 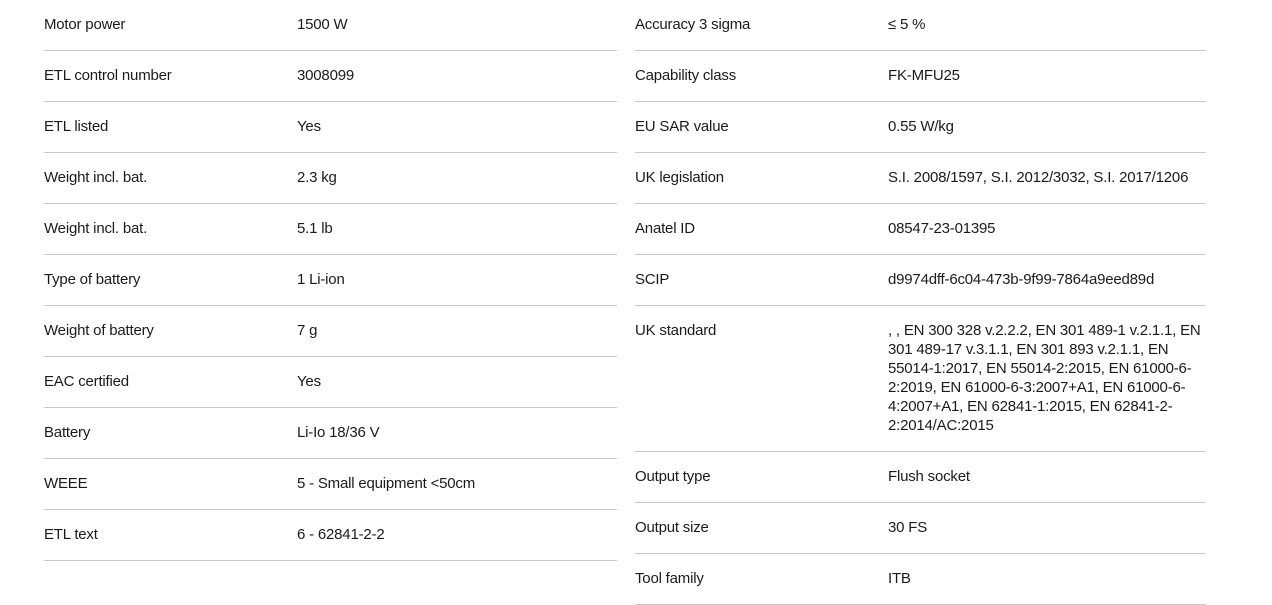 I want to click on spec-label: EAC certified, so click(x=86, y=381).